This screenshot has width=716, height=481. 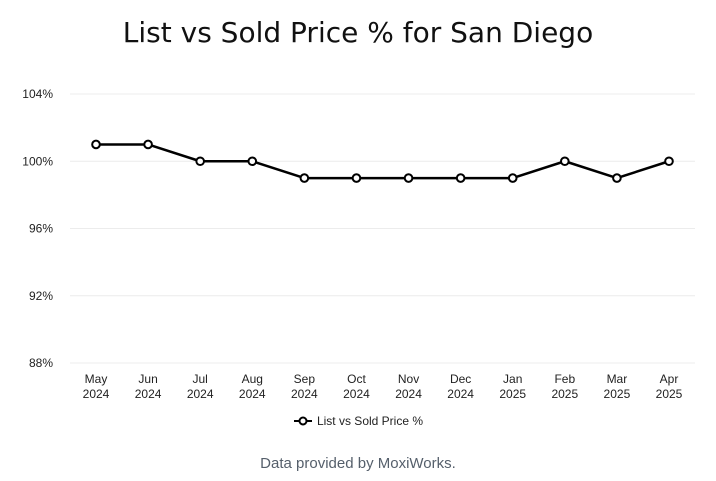 I want to click on chart-title: List vs Sold Price % for San Diego, so click(x=358, y=32).